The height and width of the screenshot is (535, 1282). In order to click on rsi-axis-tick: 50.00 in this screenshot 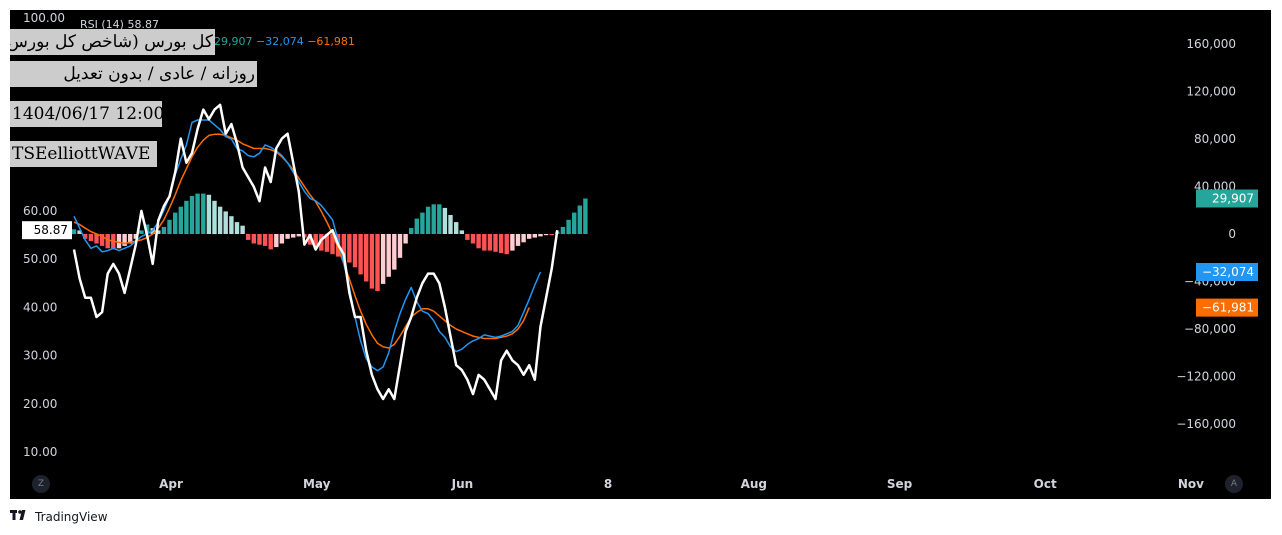, I will do `click(40, 259)`.